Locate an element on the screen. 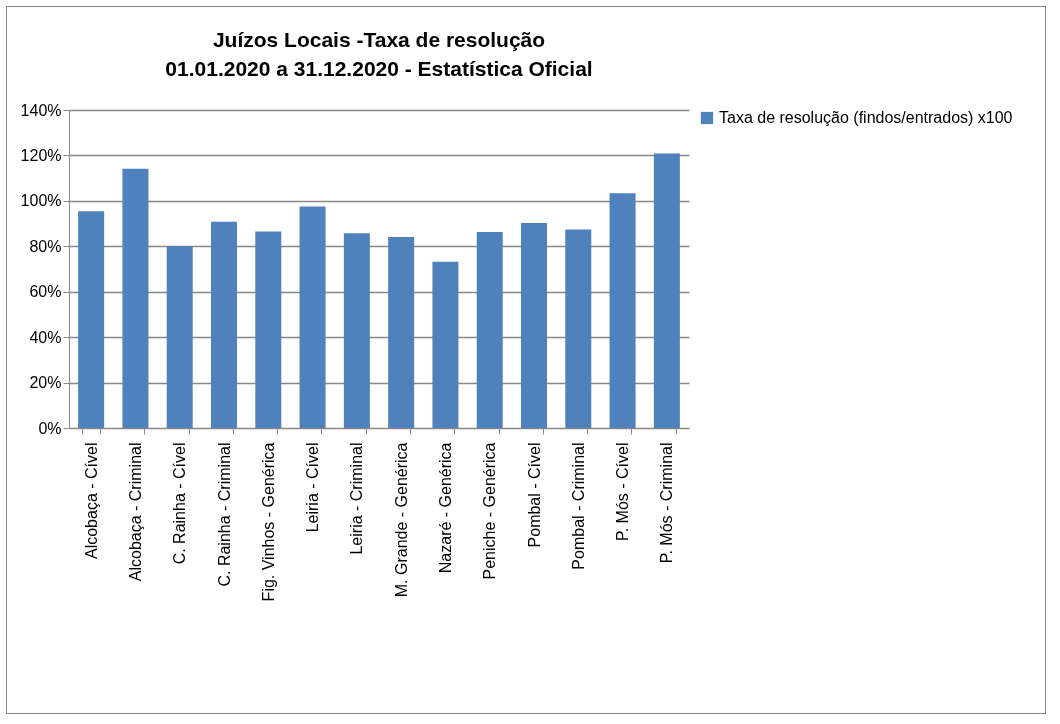 The width and height of the screenshot is (1060, 724). x-tick-label: M. Grande - Genérica is located at coordinates (401, 520).